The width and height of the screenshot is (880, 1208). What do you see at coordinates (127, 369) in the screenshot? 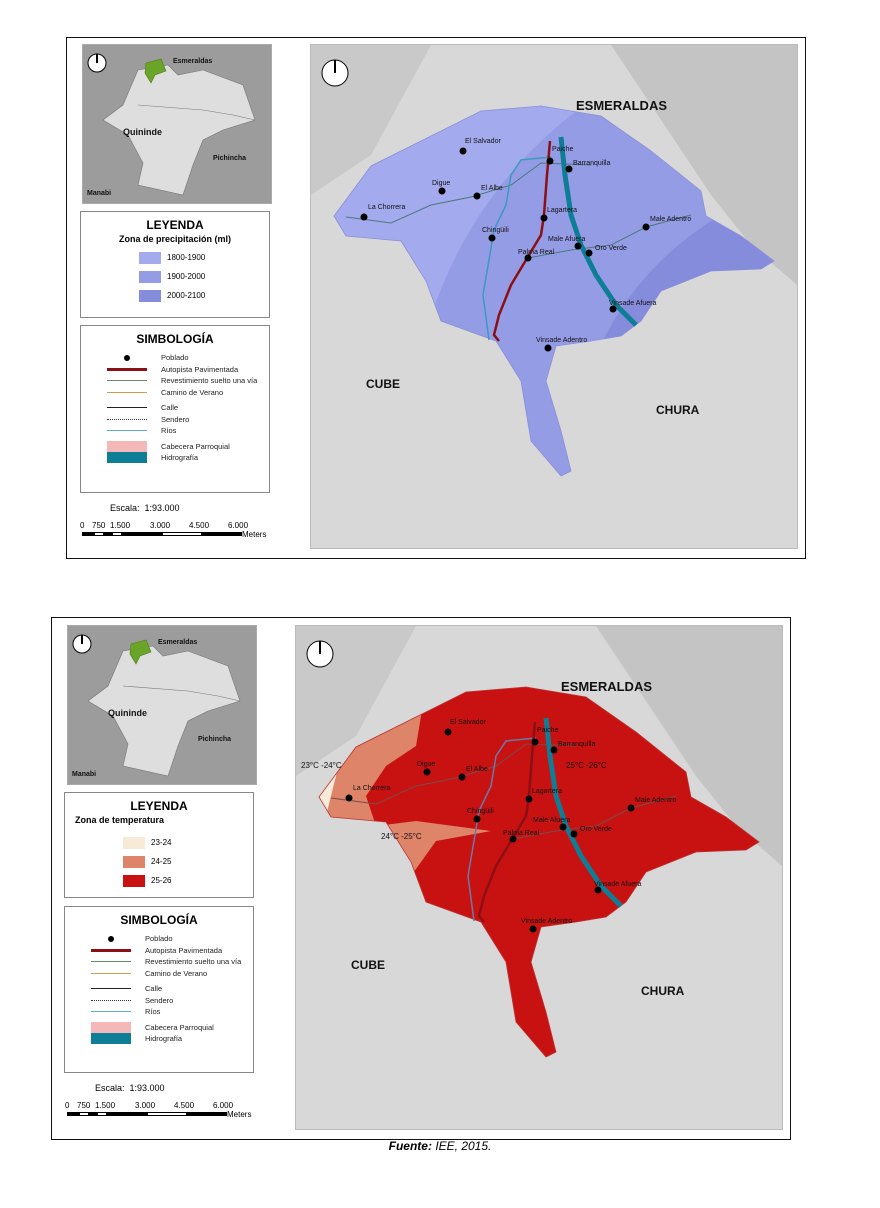
I see `paved-highway-line-icon` at bounding box center [127, 369].